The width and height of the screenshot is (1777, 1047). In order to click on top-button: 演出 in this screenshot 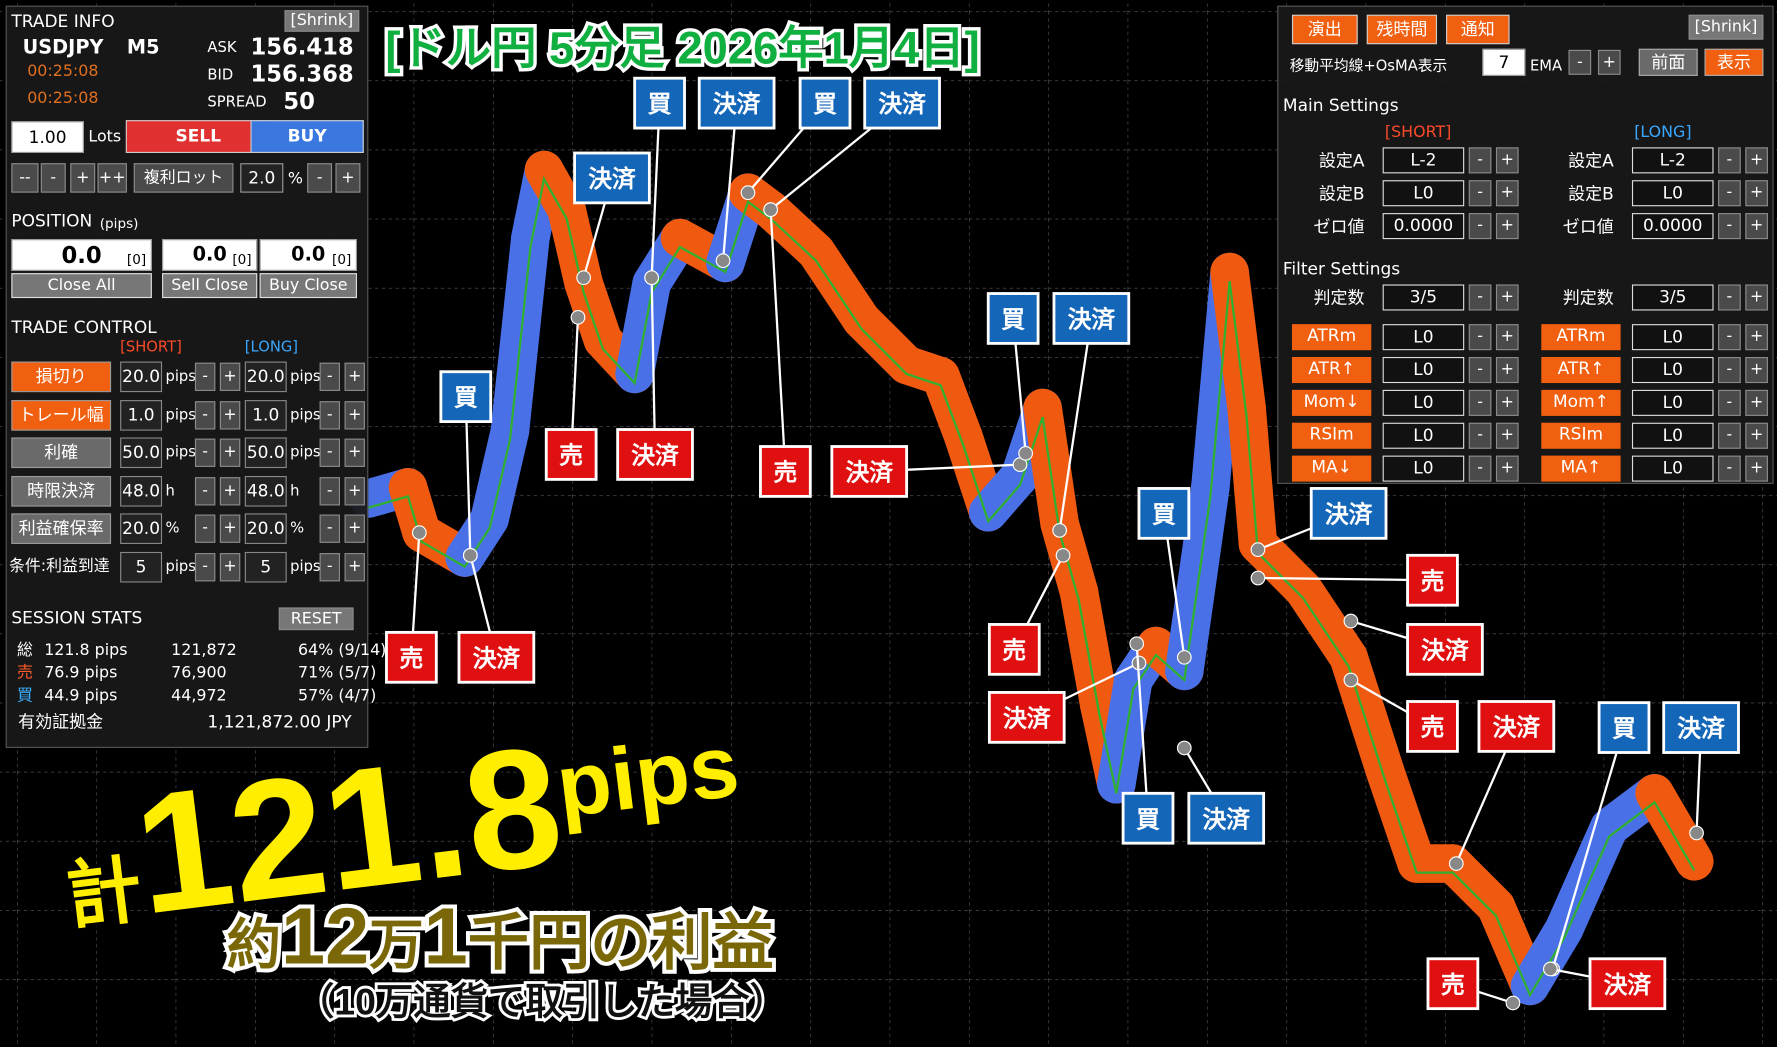, I will do `click(1324, 29)`.